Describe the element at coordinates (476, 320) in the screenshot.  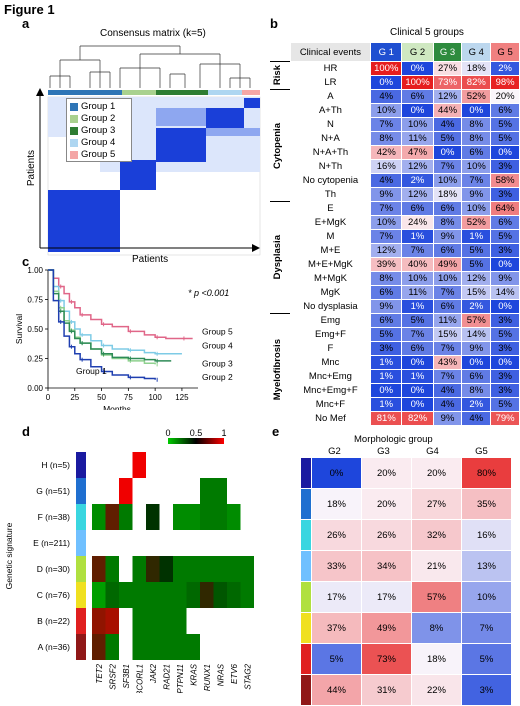
I see `value-cell: 57%` at that location.